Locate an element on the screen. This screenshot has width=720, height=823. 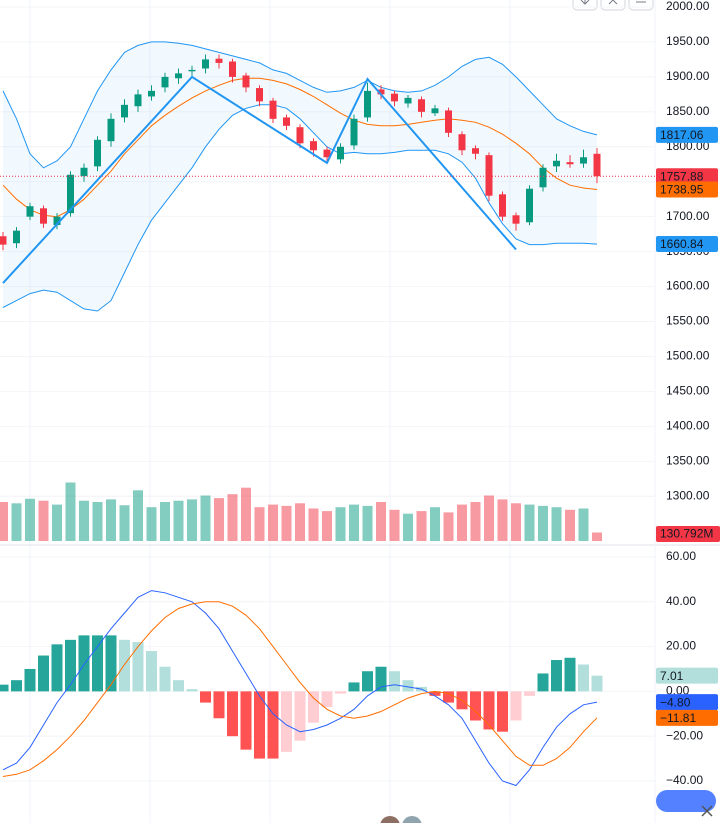
y-tick-label: 1350.00 is located at coordinates (688, 460).